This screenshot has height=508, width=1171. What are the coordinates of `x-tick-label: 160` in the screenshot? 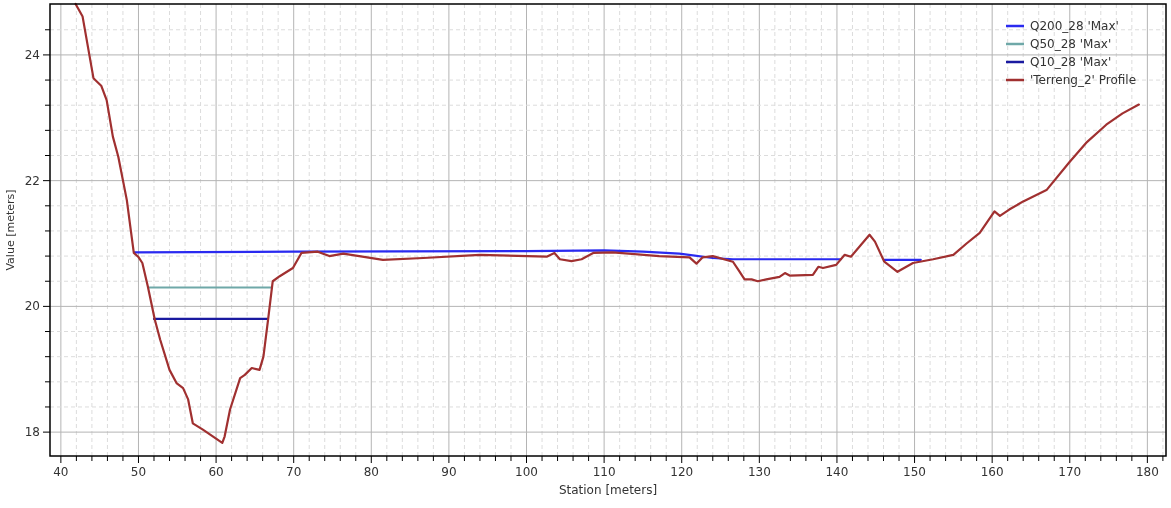 It's located at (992, 472).